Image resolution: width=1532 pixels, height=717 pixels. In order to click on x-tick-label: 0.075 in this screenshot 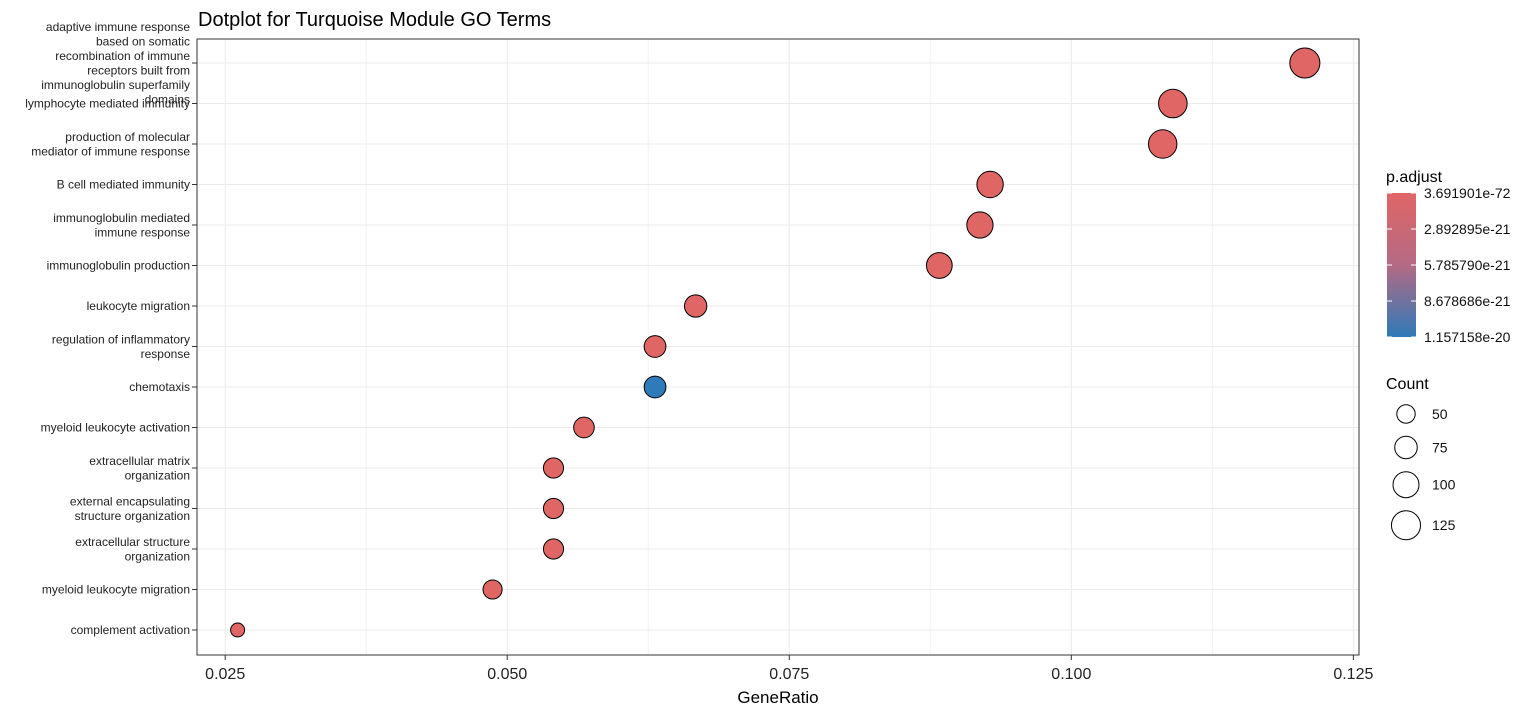, I will do `click(789, 674)`.